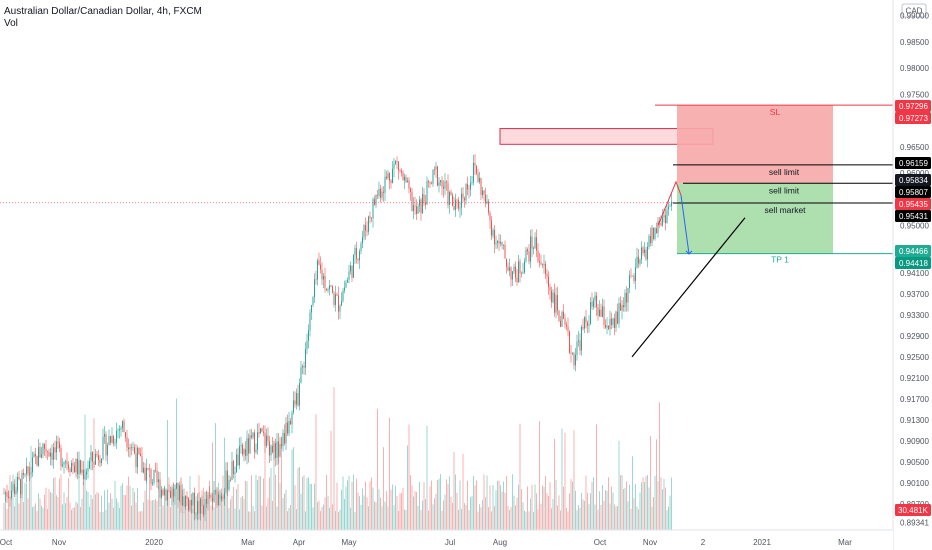  What do you see at coordinates (913, 216) in the screenshot?
I see `price-tag-label: 0.95431` at bounding box center [913, 216].